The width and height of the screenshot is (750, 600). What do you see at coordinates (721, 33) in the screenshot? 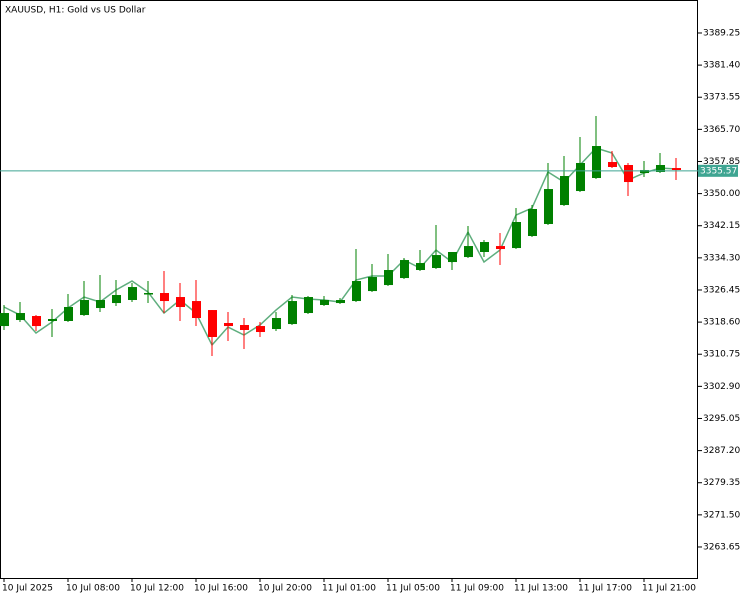
I see `y-tick-label: 3389.25` at bounding box center [721, 33].